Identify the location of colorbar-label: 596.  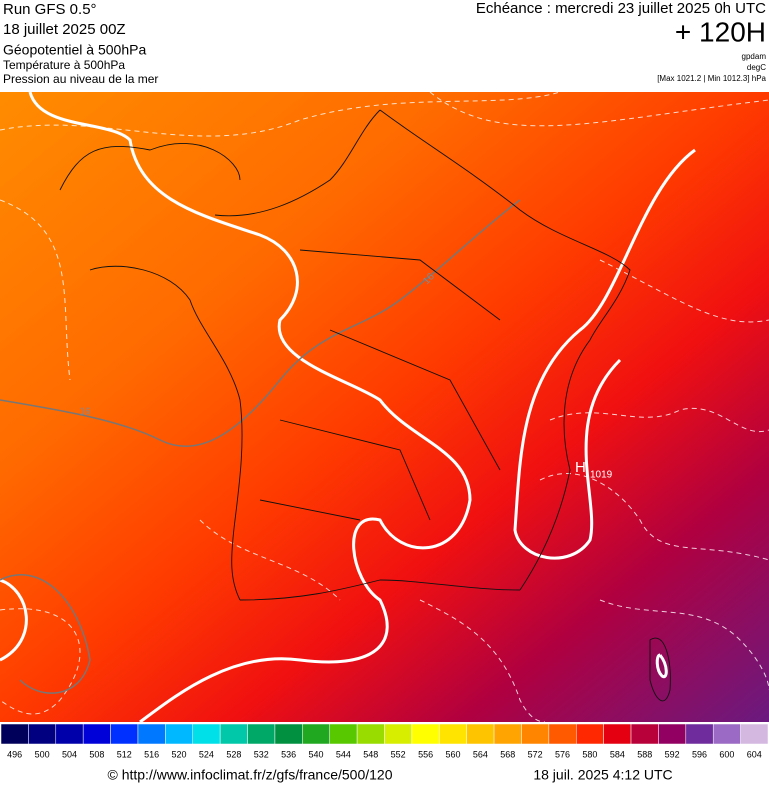
(699, 754).